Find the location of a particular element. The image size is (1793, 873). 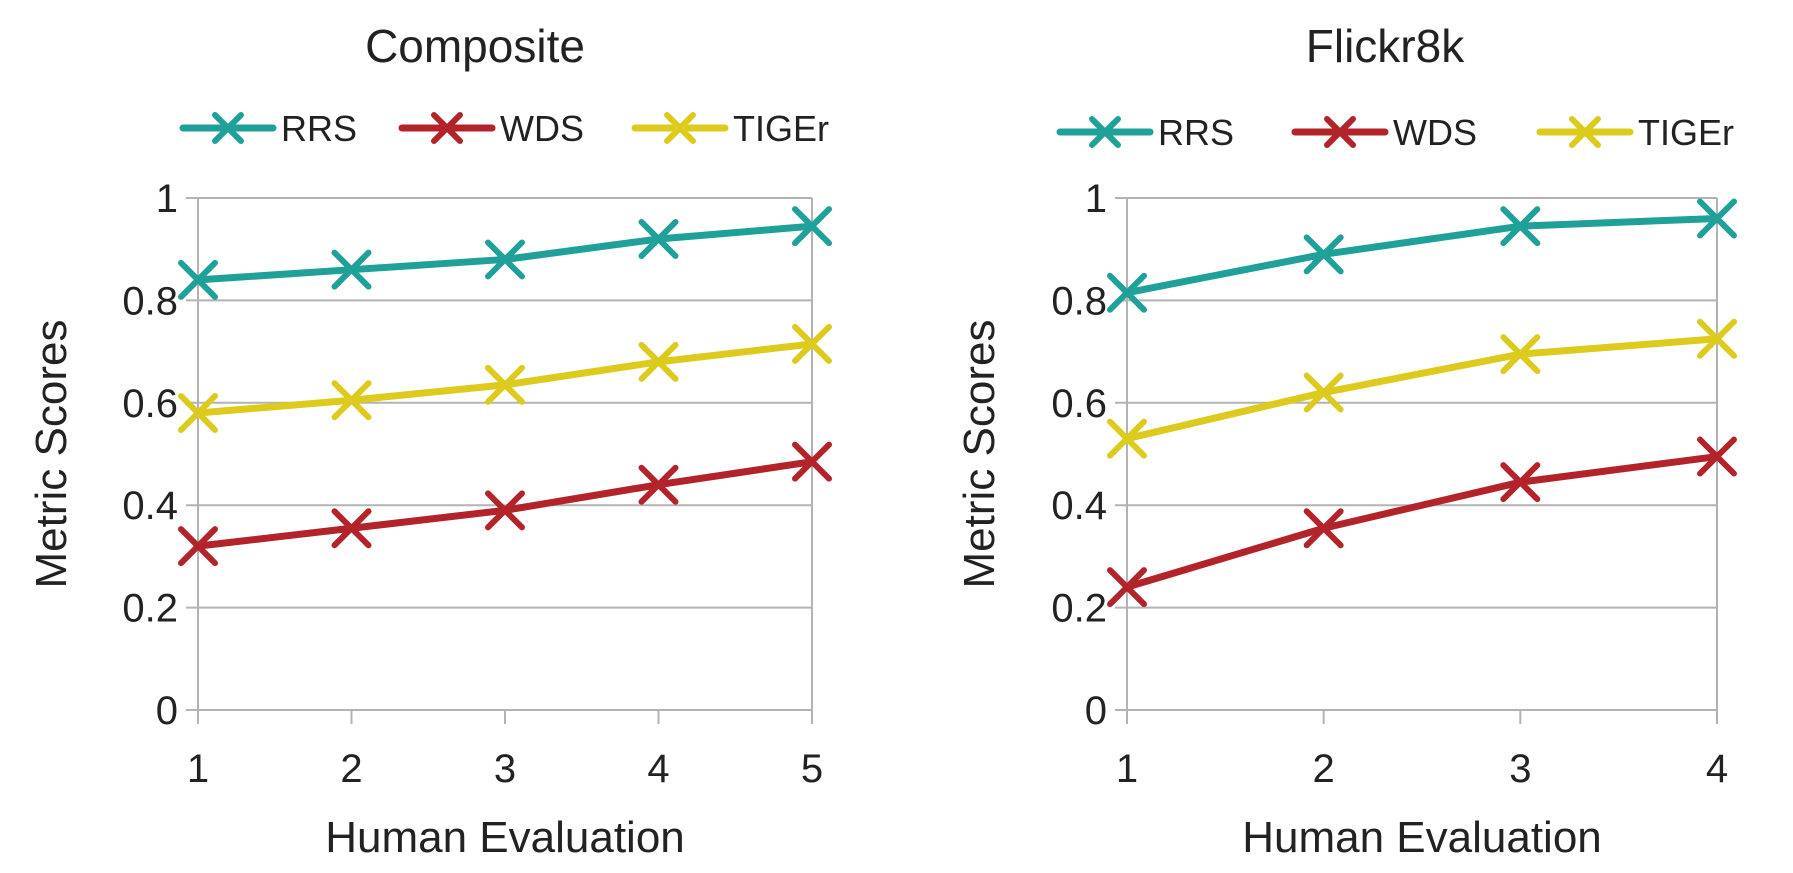

x-tick-label: 5 is located at coordinates (812, 769).